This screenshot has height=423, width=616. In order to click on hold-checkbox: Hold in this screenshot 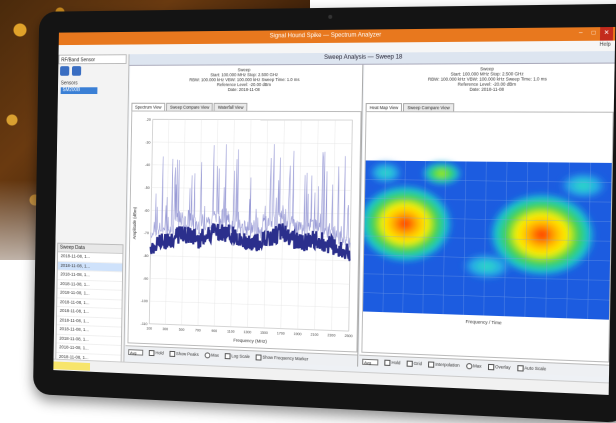, I will do `click(156, 353)`.